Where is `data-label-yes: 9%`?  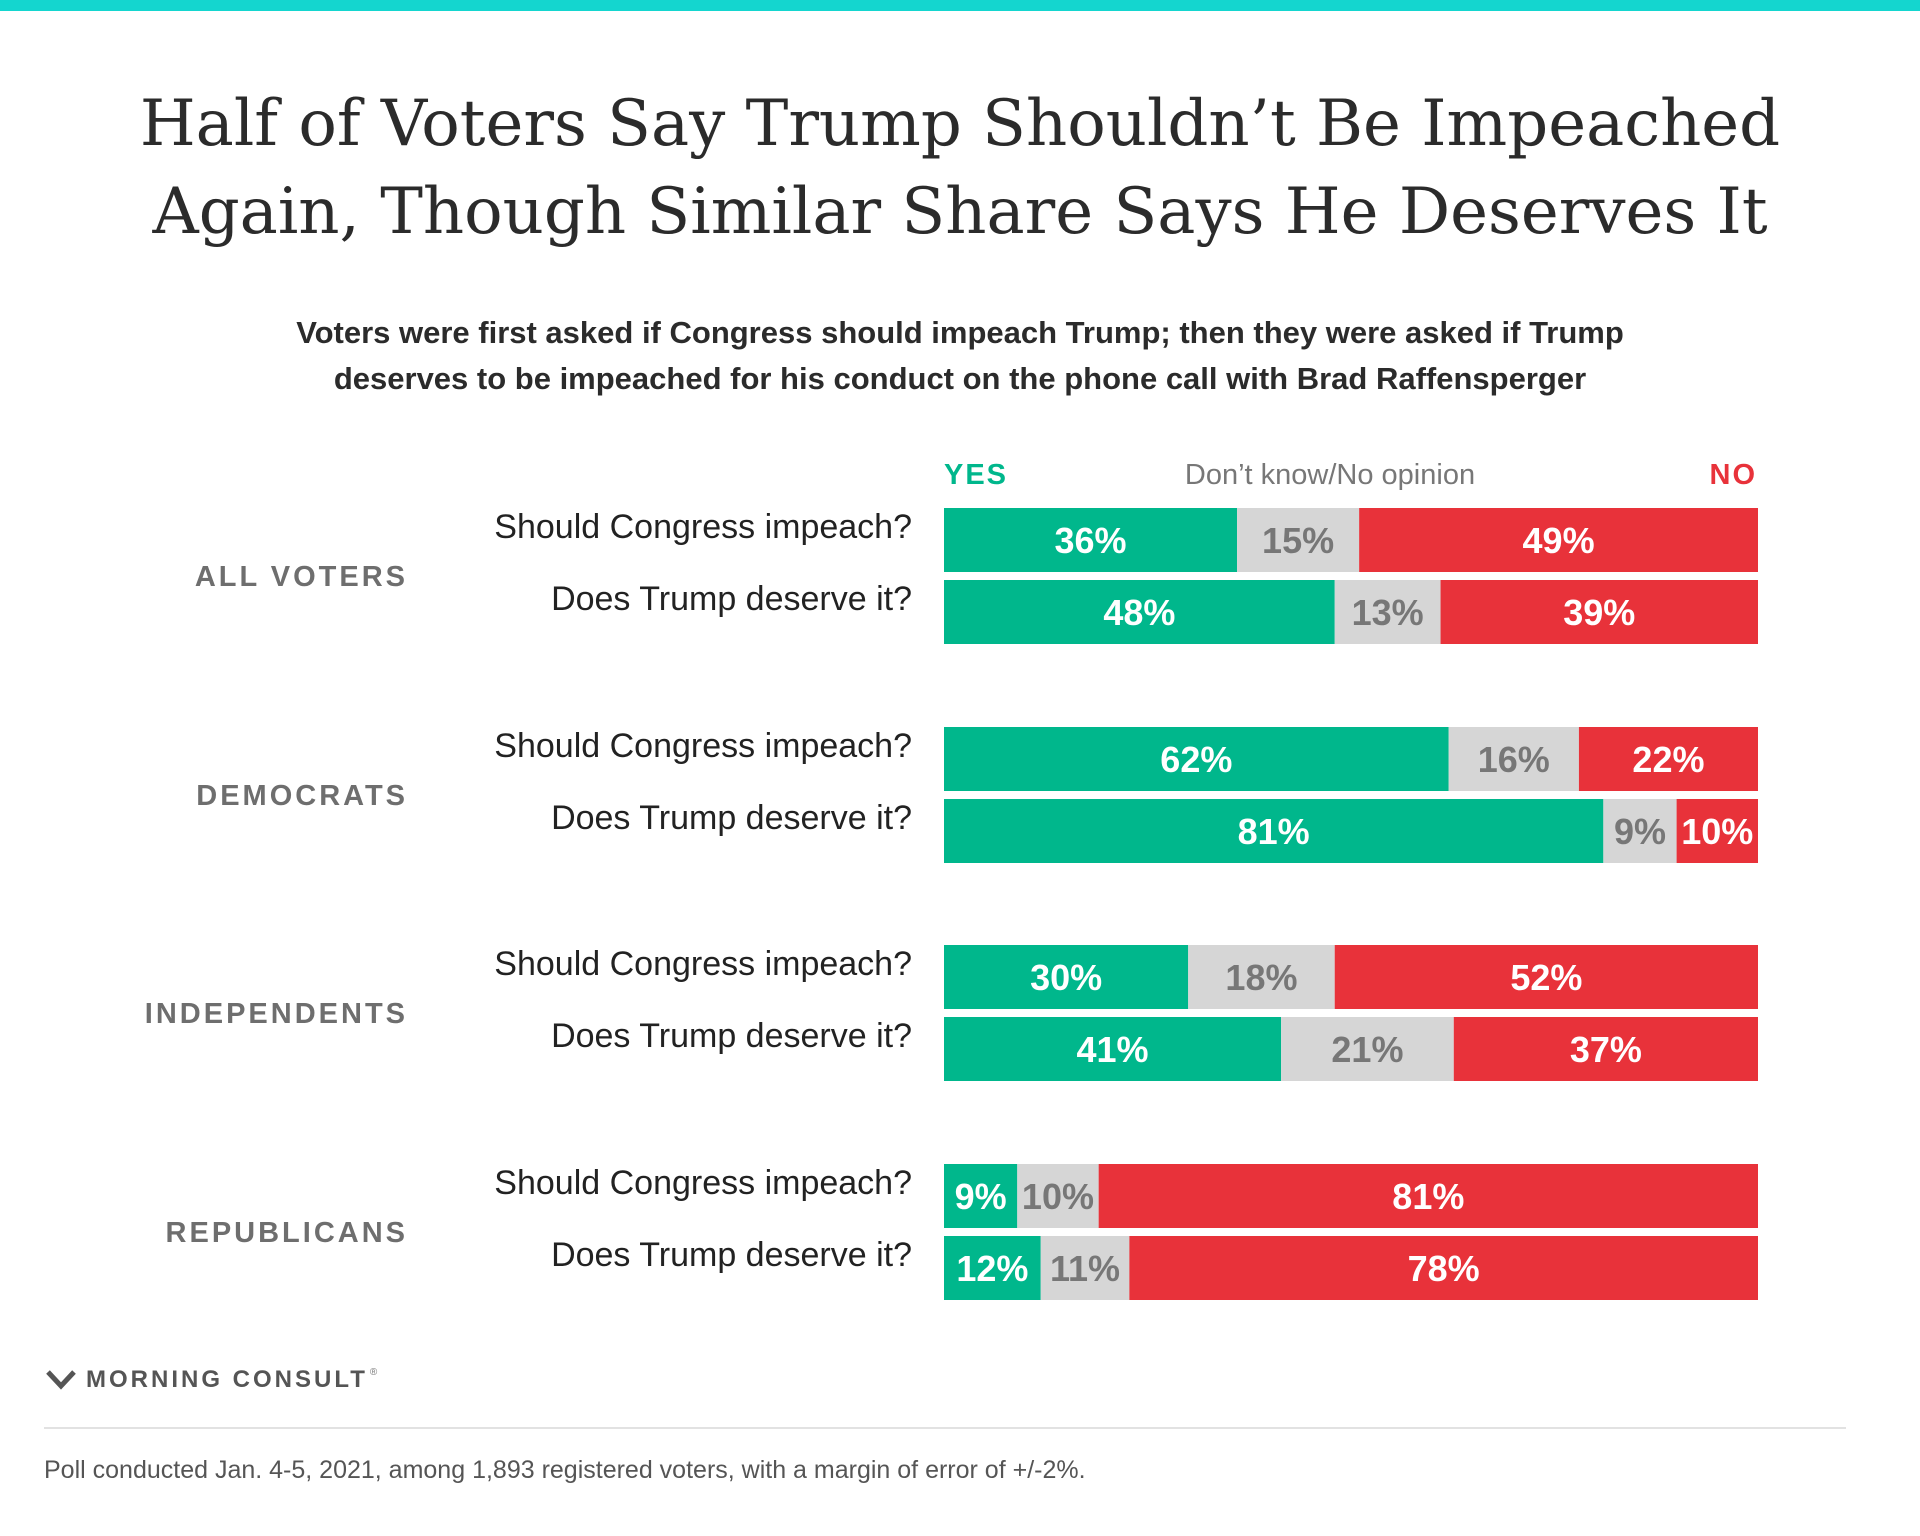
data-label-yes: 9% is located at coordinates (981, 1196).